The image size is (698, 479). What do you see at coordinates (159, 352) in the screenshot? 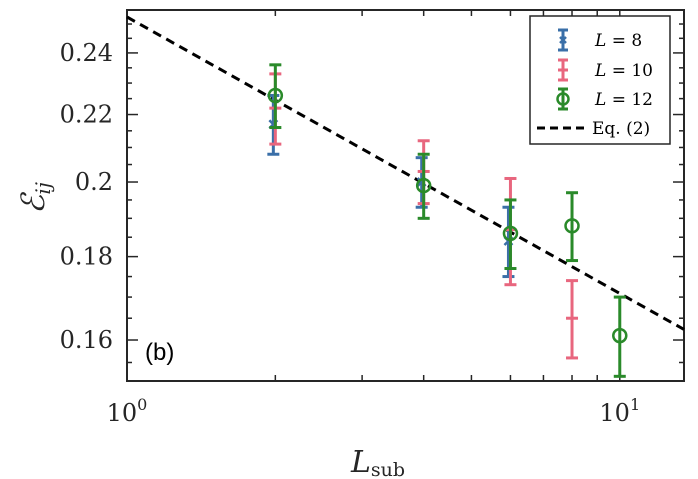
I see `panel-label: (b)` at bounding box center [159, 352].